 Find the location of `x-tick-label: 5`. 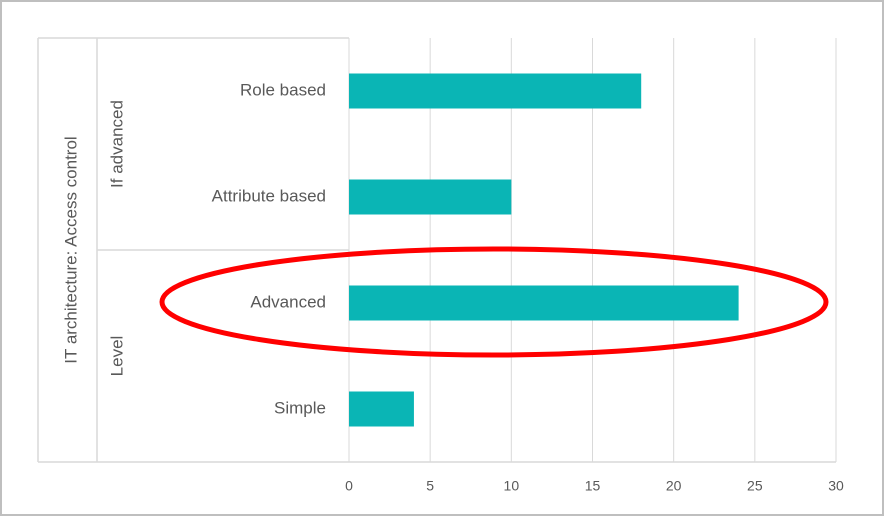

x-tick-label: 5 is located at coordinates (430, 486).